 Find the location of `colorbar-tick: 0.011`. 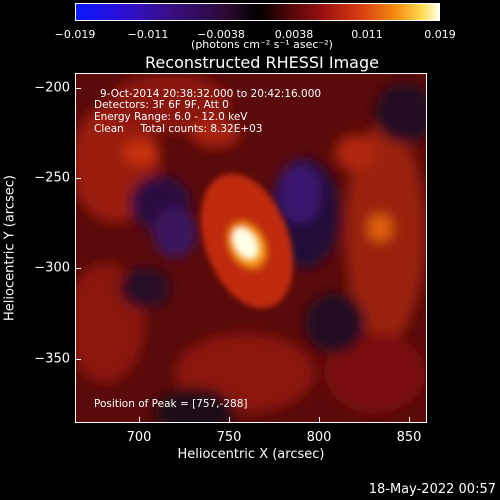

colorbar-tick: 0.011 is located at coordinates (367, 34).